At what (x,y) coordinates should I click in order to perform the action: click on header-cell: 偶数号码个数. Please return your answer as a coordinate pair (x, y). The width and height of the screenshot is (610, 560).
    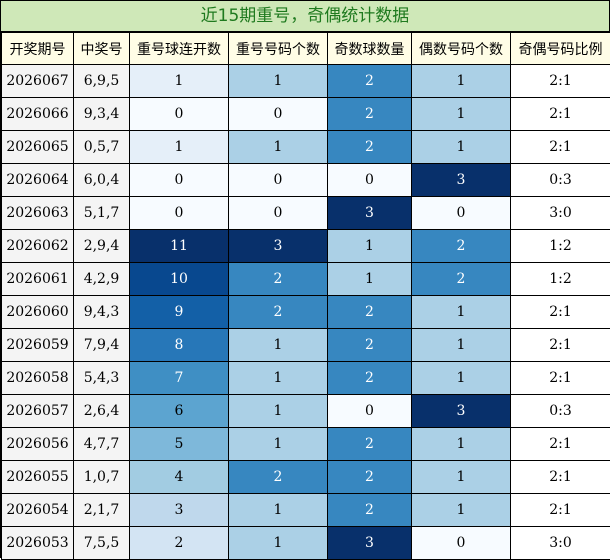
    Looking at the image, I should click on (461, 49).